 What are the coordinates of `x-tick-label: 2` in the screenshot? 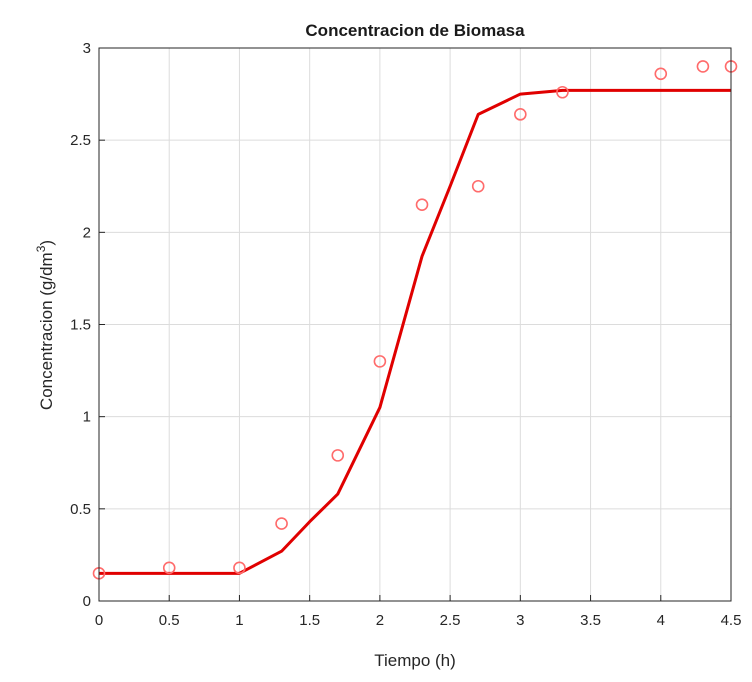 It's located at (380, 620).